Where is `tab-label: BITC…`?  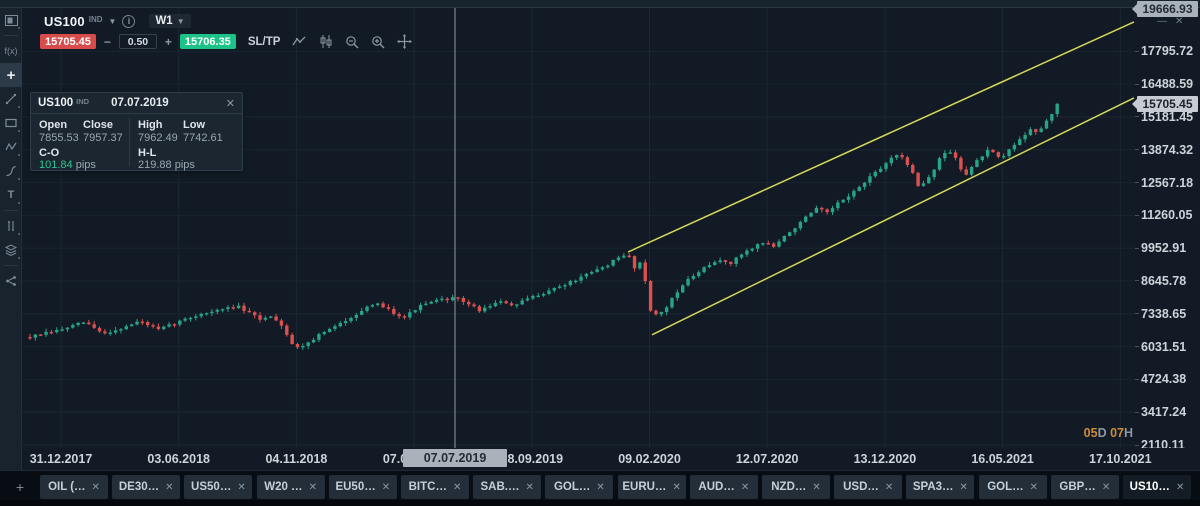
tab-label: BITC… is located at coordinates (427, 487).